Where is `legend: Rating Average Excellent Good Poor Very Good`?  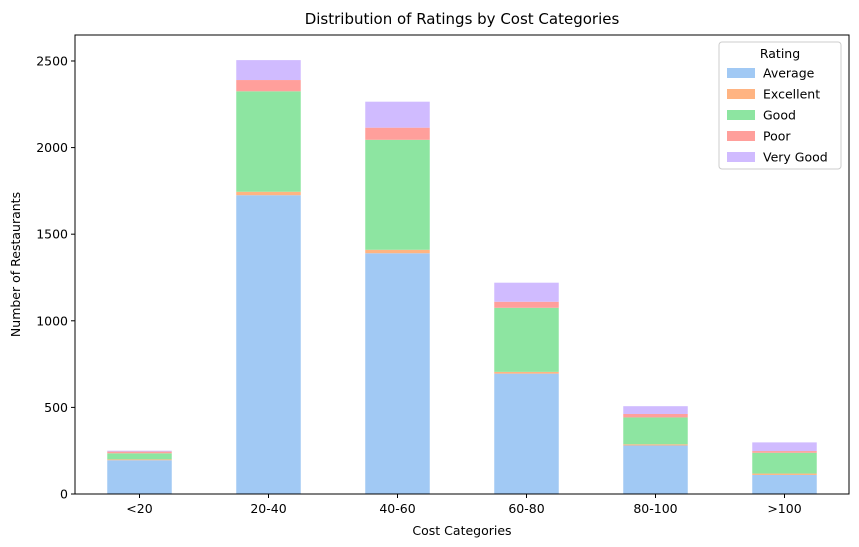 legend: Rating Average Excellent Good Poor Very Good is located at coordinates (780, 105).